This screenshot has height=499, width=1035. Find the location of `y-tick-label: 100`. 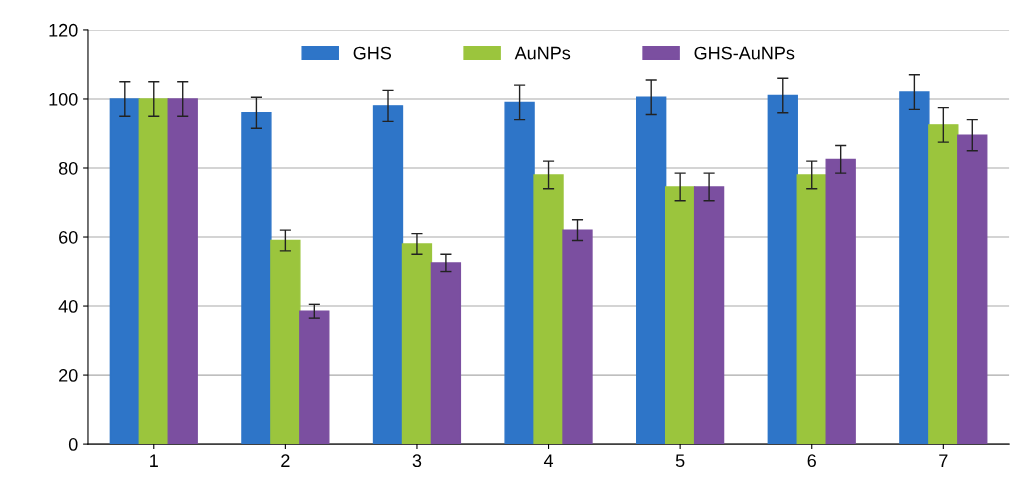

y-tick-label: 100 is located at coordinates (63, 99).